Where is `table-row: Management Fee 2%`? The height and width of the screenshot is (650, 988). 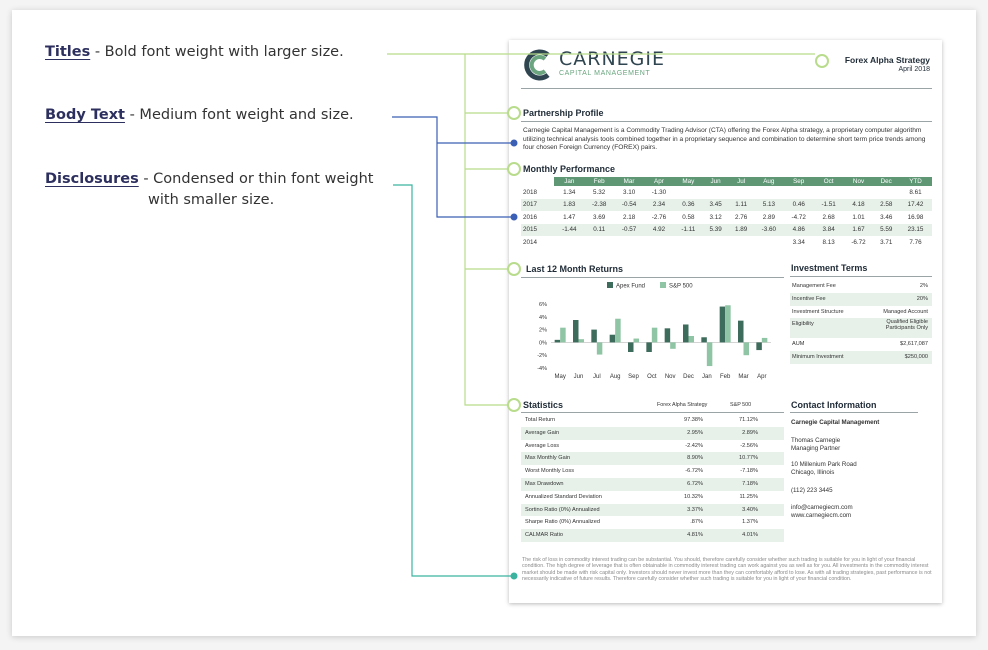 table-row: Management Fee 2% is located at coordinates (861, 286).